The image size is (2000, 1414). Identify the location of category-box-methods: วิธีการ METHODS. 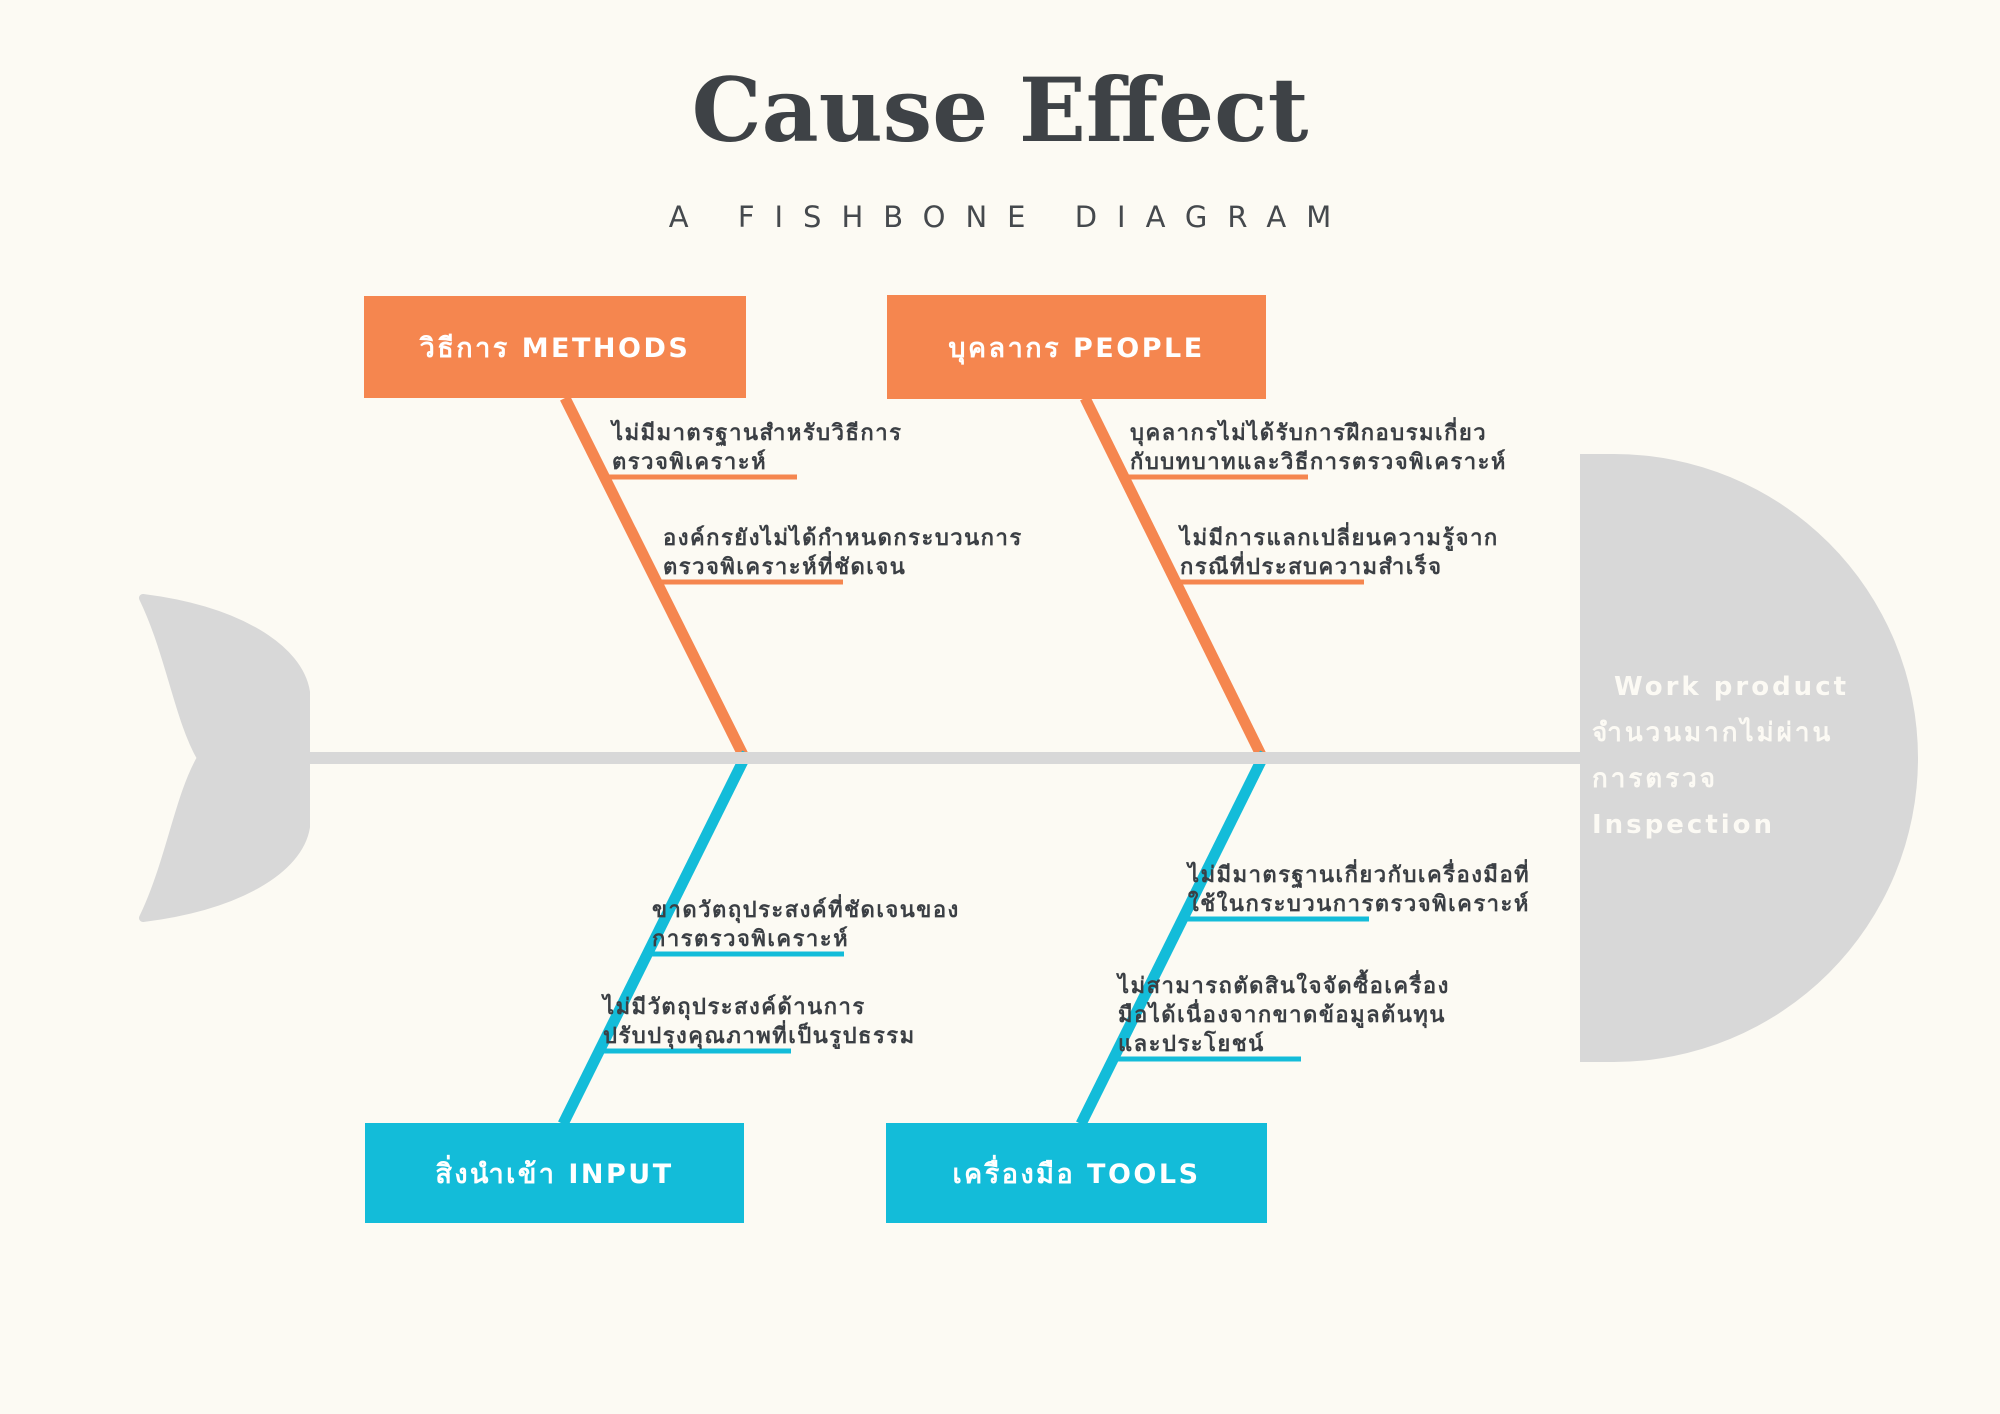
(555, 347).